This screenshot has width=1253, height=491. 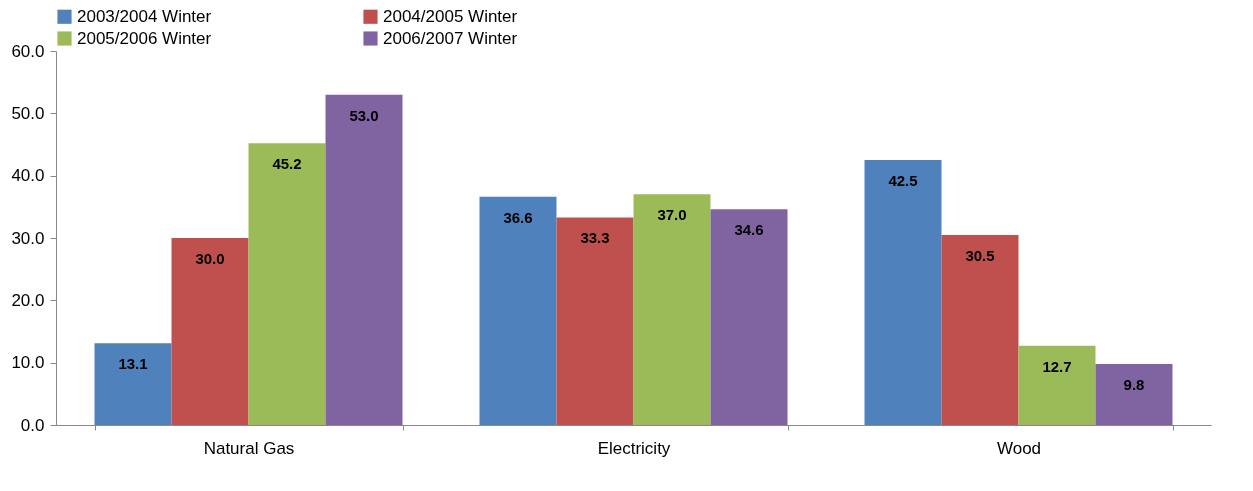 I want to click on x-tick-label: Natural Gas, so click(x=249, y=448).